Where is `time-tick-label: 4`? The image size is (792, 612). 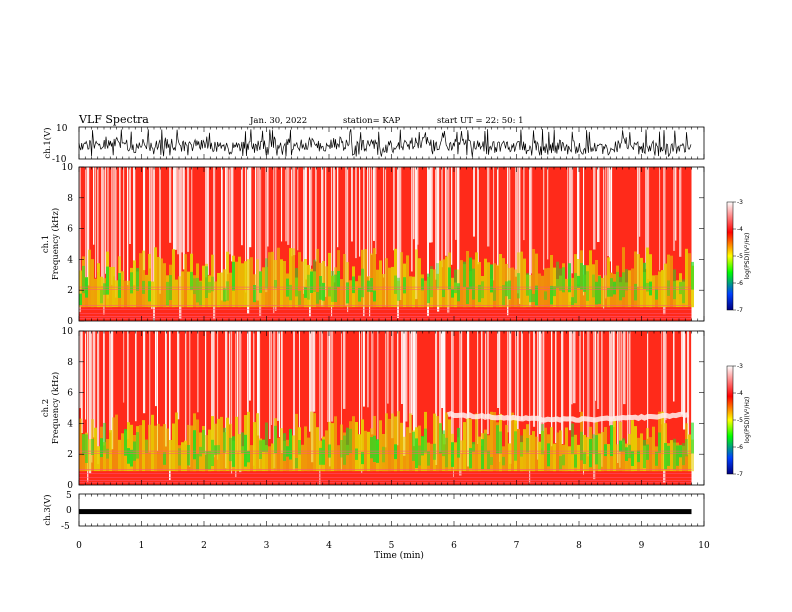
time-tick-label: 4 is located at coordinates (329, 546).